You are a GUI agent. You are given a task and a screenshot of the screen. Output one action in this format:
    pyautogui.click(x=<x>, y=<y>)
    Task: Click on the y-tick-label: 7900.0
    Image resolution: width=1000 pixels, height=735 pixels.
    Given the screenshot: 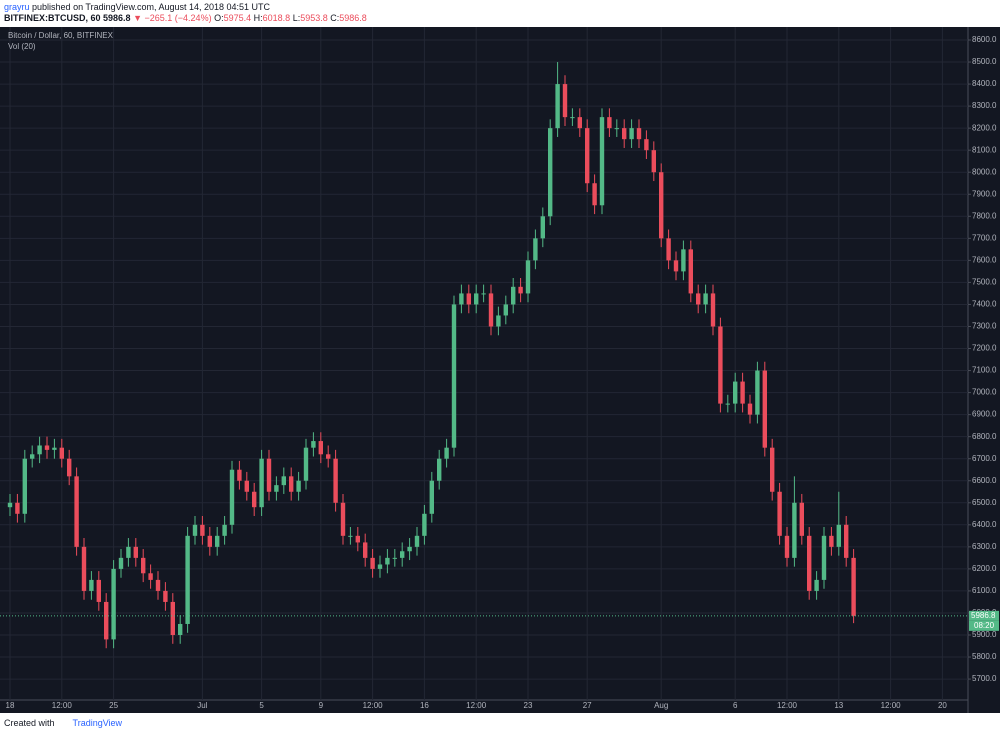 What is the action you would take?
    pyautogui.click(x=984, y=193)
    